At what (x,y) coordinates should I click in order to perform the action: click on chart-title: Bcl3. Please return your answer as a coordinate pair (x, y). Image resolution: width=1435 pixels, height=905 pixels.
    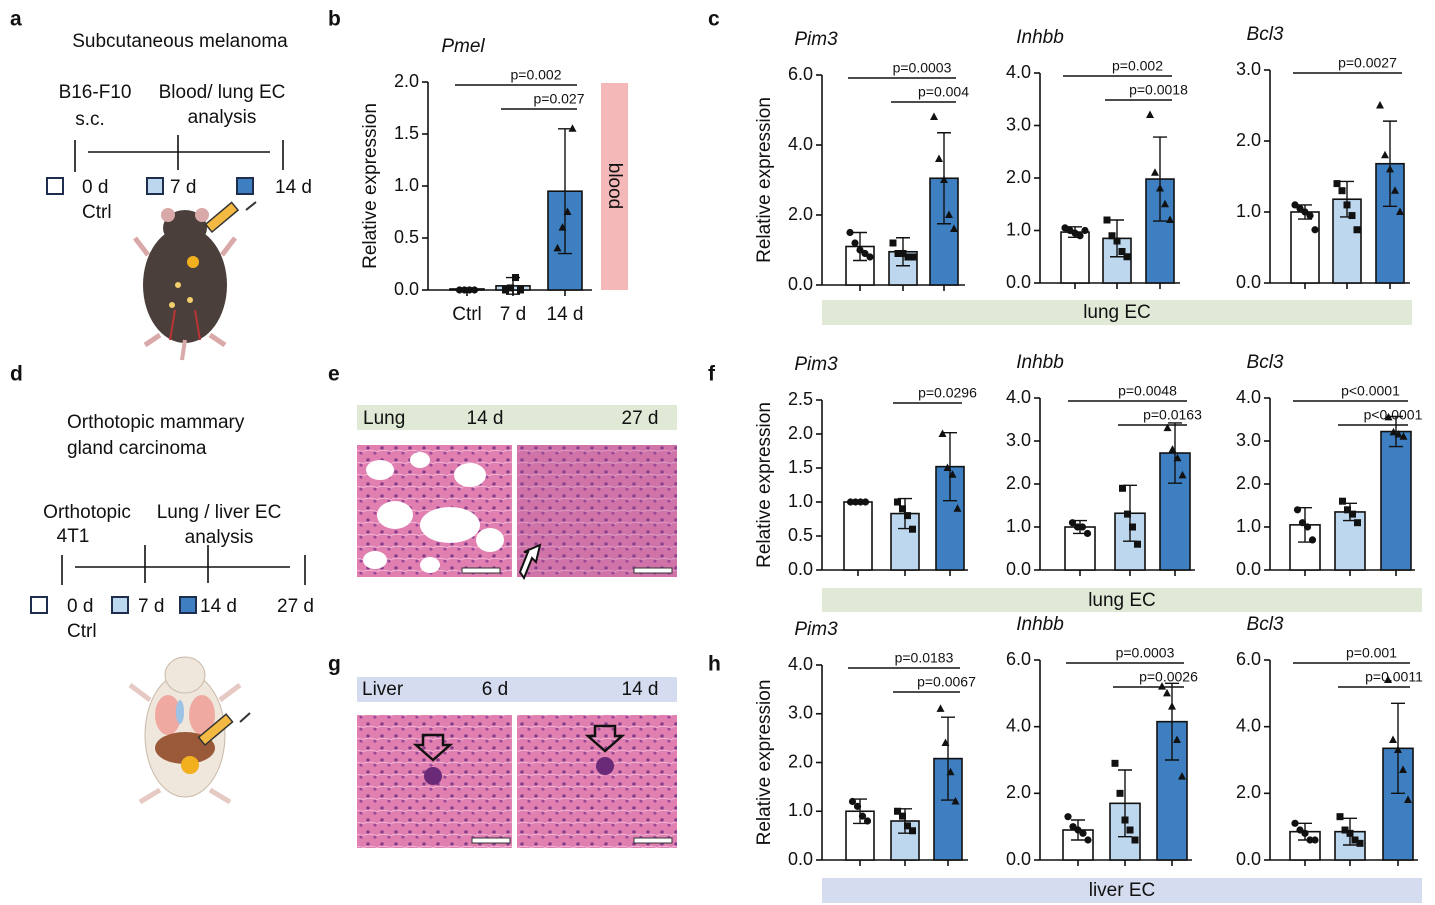
    Looking at the image, I should click on (1265, 624).